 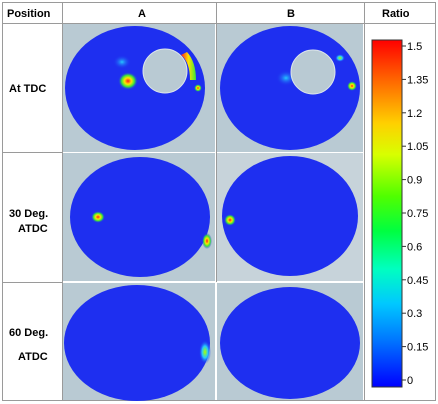 I want to click on panel-30deg-a, so click(x=139, y=217).